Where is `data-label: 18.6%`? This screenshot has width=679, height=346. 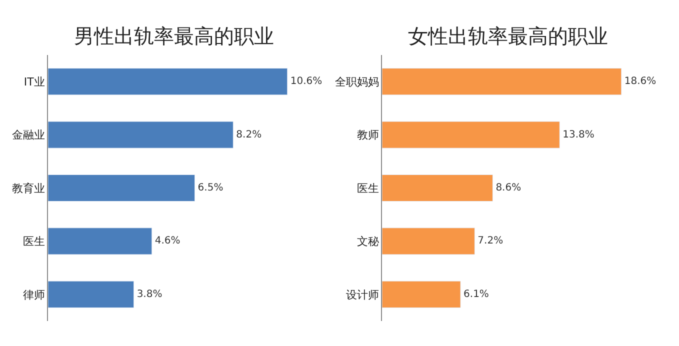
data-label: 18.6% is located at coordinates (640, 82).